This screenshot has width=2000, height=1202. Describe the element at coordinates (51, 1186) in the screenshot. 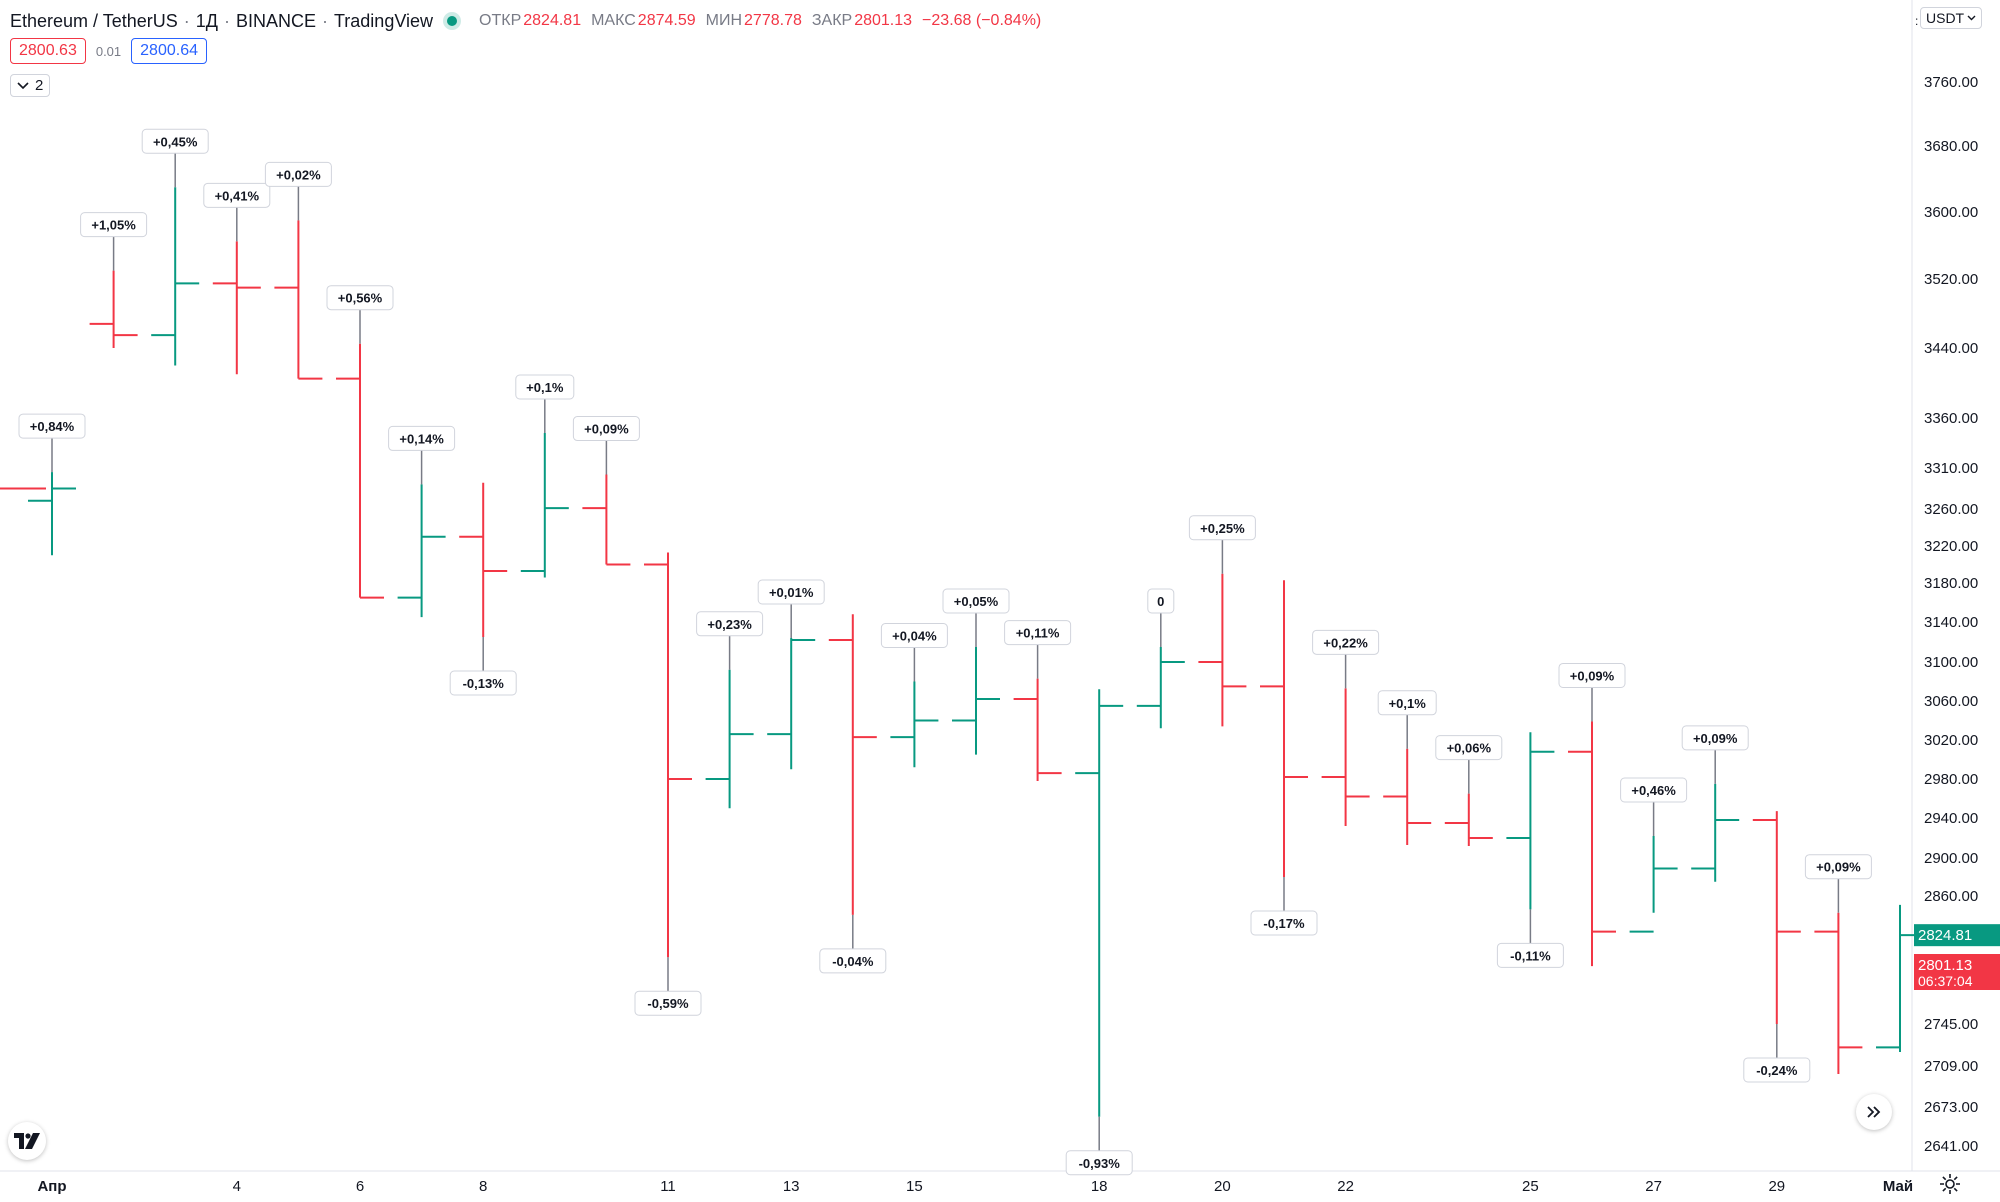

I see `x-tick-label-0: Апр` at that location.